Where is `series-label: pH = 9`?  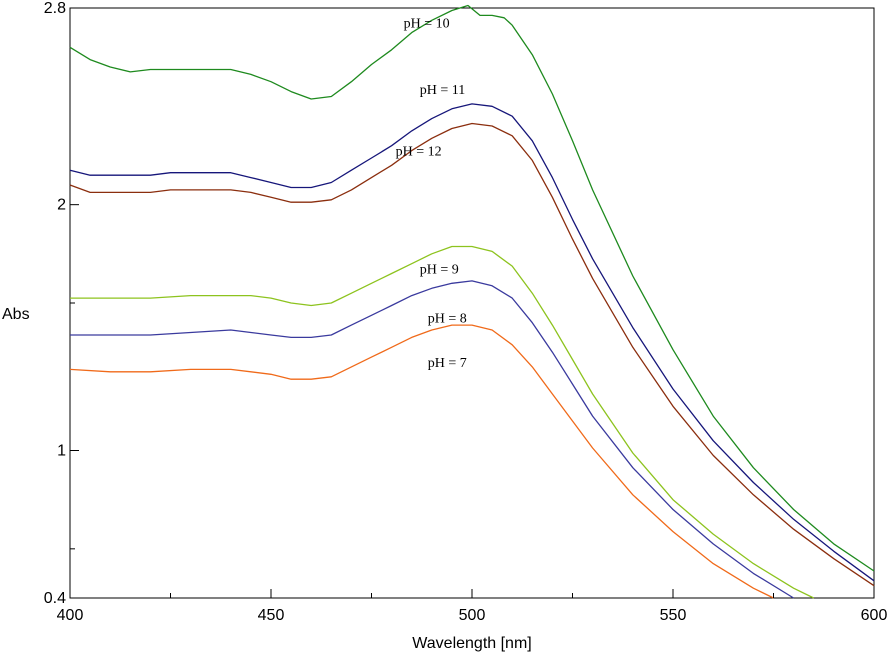 series-label: pH = 9 is located at coordinates (439, 270).